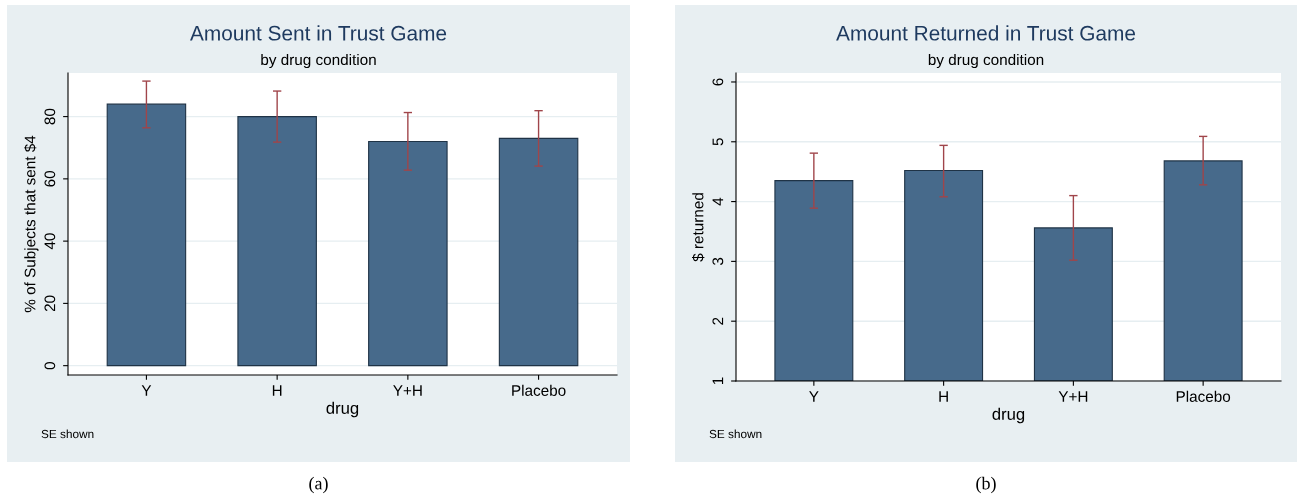 This screenshot has width=1297, height=501. I want to click on y-tick-label: 80, so click(50, 116).